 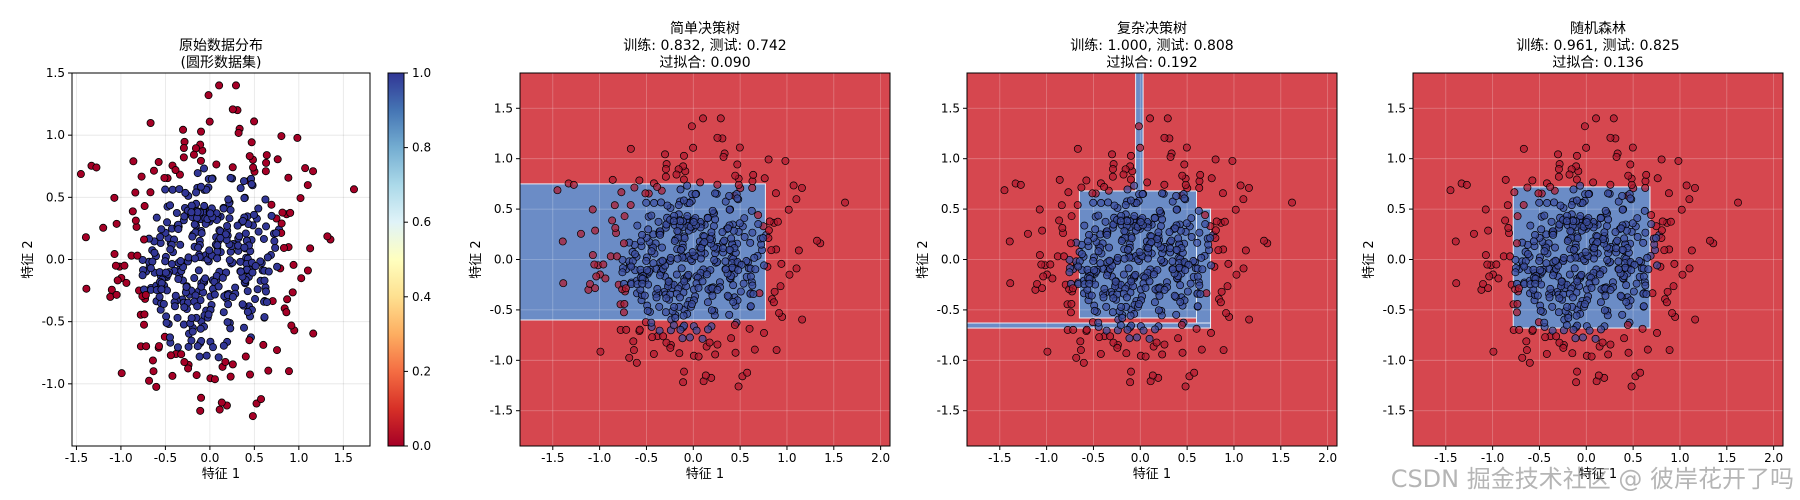 I want to click on y-tick-label: 0.0, so click(x=1396, y=260).